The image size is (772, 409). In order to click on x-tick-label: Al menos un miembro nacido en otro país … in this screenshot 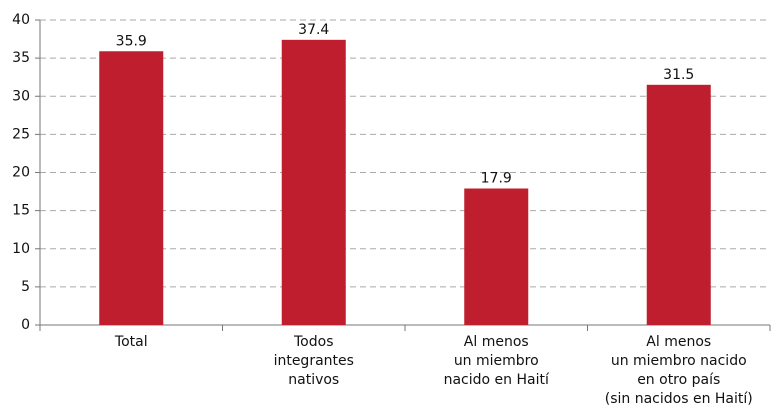, I will do `click(678, 370)`.